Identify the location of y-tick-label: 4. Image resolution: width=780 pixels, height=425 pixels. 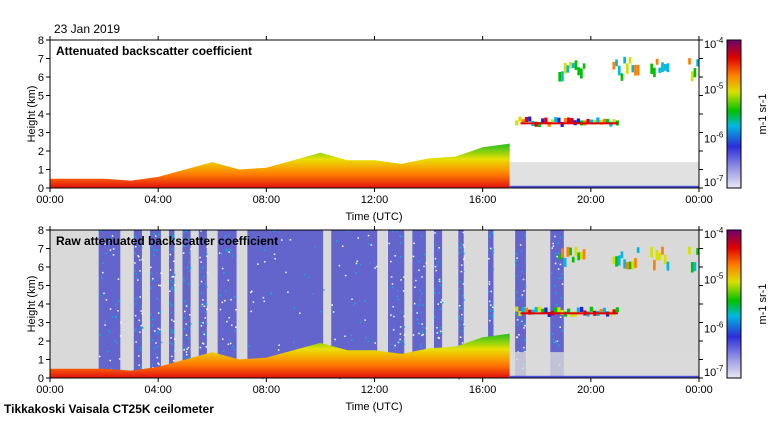
(41, 115).